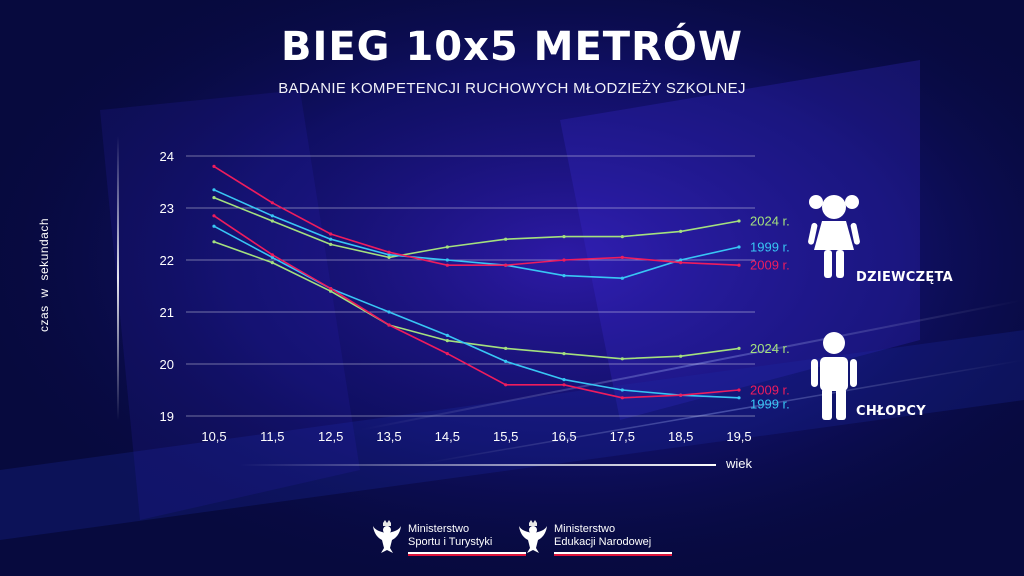  What do you see at coordinates (505, 436) in the screenshot?
I see `x-tick-label: 15,5` at bounding box center [505, 436].